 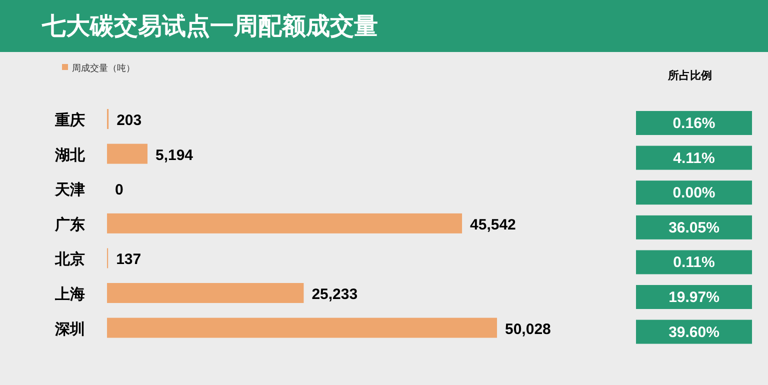 I want to click on data-label: 203, so click(x=129, y=120).